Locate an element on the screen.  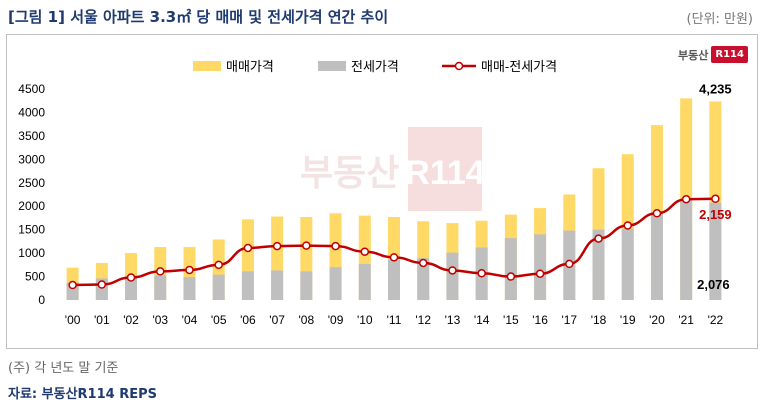
x-tick-label: '13 is located at coordinates (453, 320).